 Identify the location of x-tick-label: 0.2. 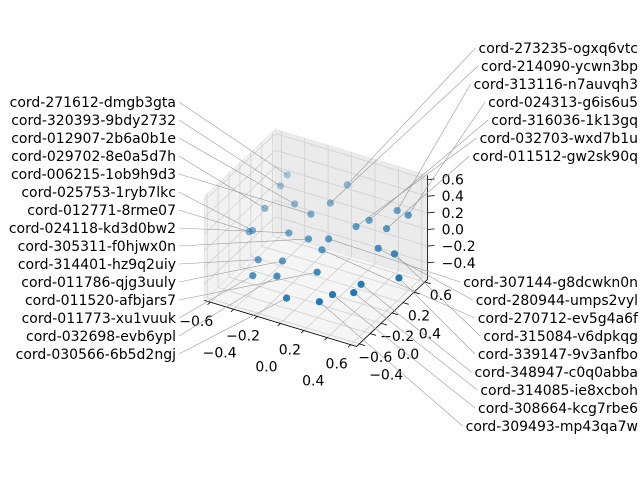
(290, 351).